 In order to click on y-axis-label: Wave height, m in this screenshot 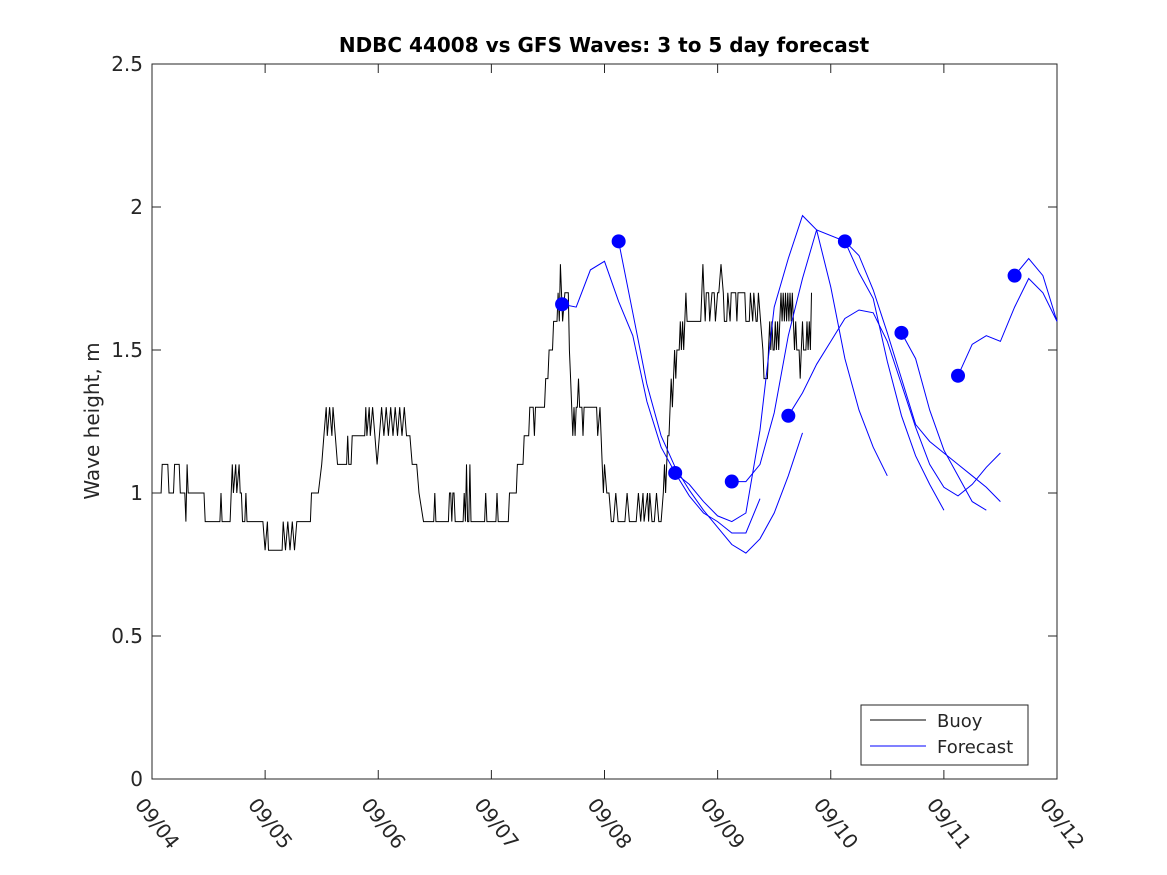, I will do `click(92, 420)`.